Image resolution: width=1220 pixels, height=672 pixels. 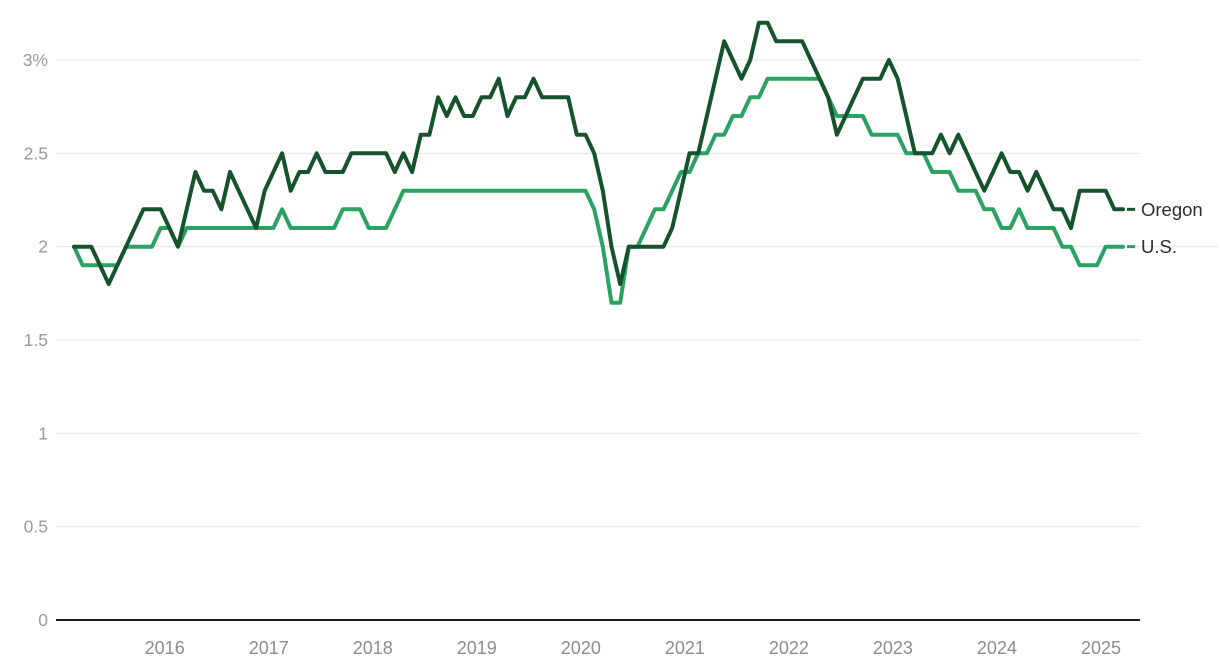 What do you see at coordinates (685, 648) in the screenshot?
I see `x-axis-label: 2021` at bounding box center [685, 648].